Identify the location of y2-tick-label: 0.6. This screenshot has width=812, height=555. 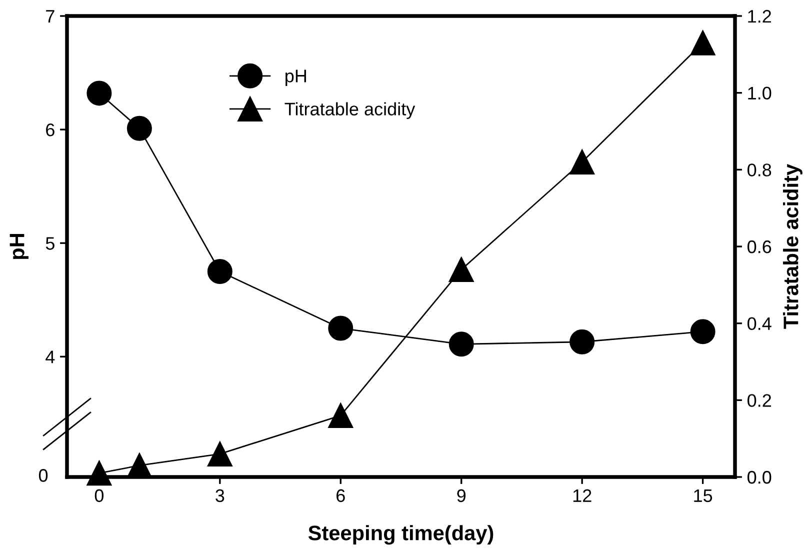
(760, 247).